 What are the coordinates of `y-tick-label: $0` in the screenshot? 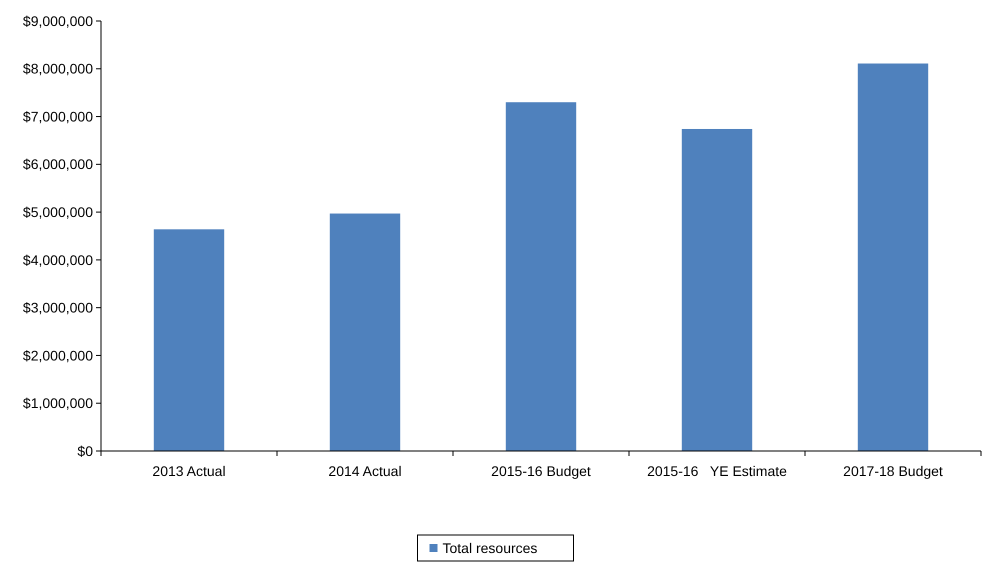 It's located at (85, 450).